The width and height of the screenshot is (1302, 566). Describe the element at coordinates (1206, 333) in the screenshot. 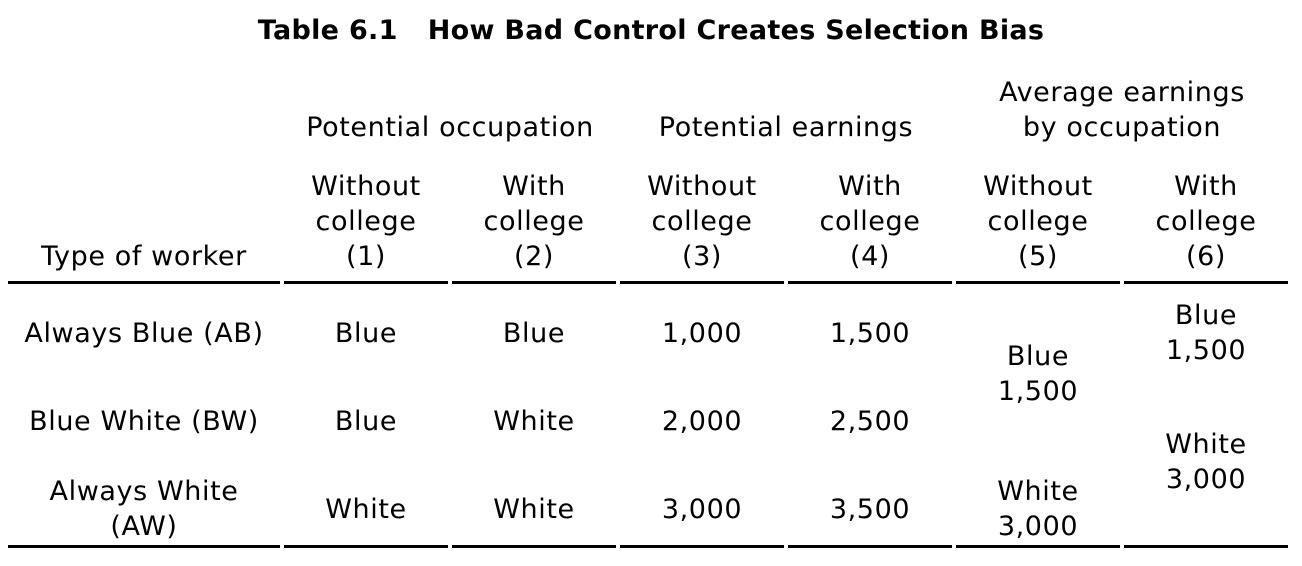

I see `avg-with-blue: Blue 1,500` at that location.